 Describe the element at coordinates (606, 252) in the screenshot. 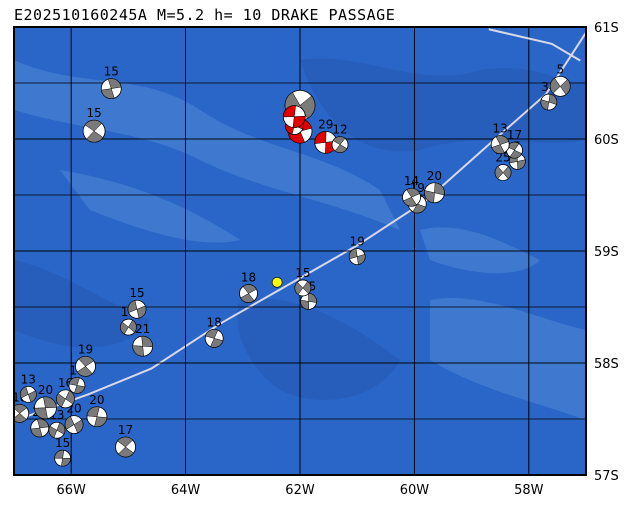

I see `latitude-tick-labels: 57S 58S 59S 60S 61S` at that location.